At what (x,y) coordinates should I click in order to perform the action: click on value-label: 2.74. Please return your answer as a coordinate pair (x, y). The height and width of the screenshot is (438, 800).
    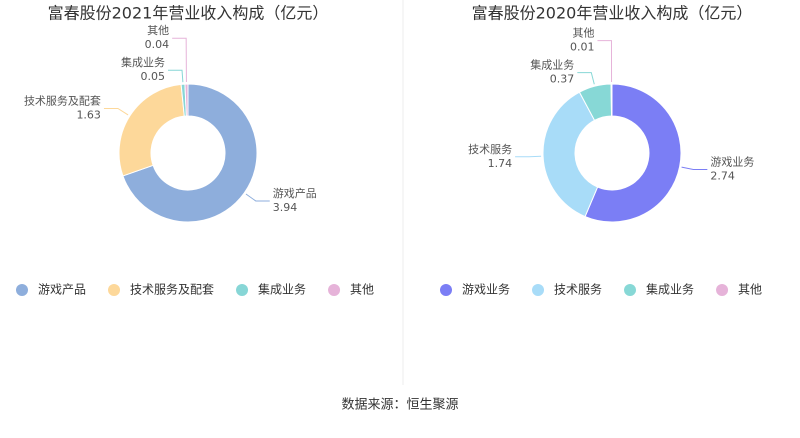
    Looking at the image, I should click on (722, 176).